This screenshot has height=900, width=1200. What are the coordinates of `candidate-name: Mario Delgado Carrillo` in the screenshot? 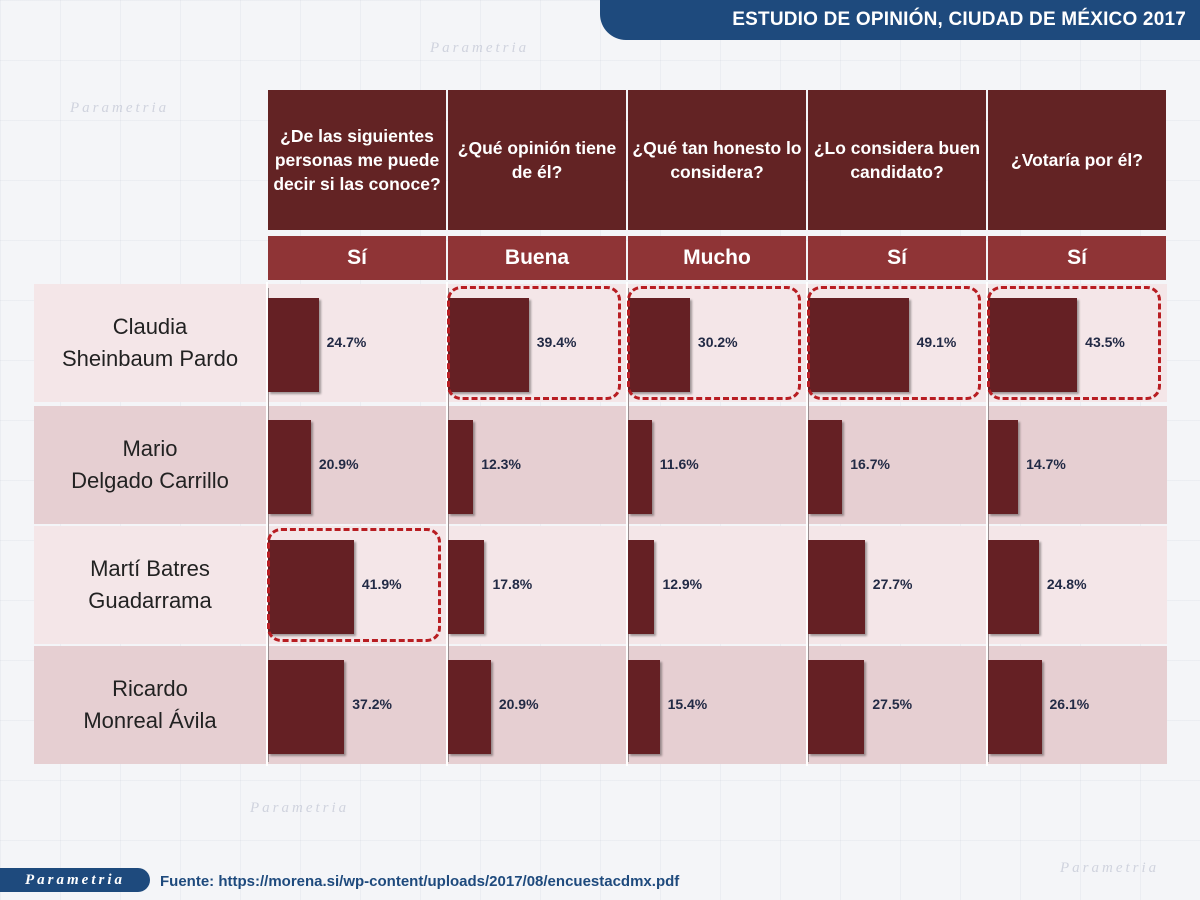 It's located at (150, 464).